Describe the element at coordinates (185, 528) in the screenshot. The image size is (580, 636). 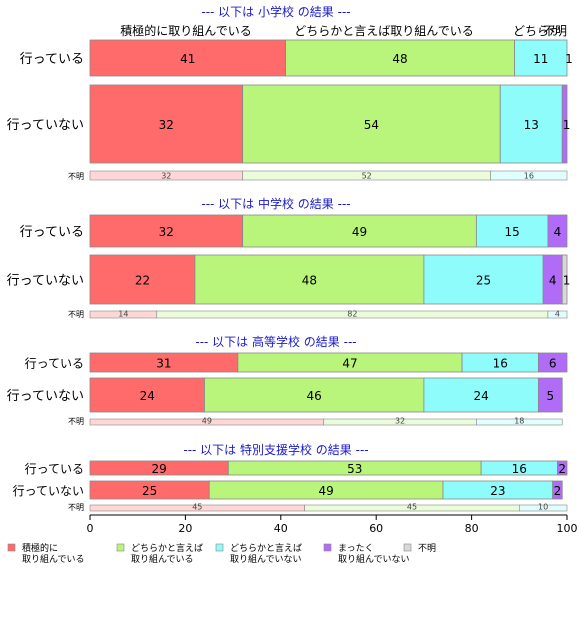
I see `x-tick-label: 20` at that location.